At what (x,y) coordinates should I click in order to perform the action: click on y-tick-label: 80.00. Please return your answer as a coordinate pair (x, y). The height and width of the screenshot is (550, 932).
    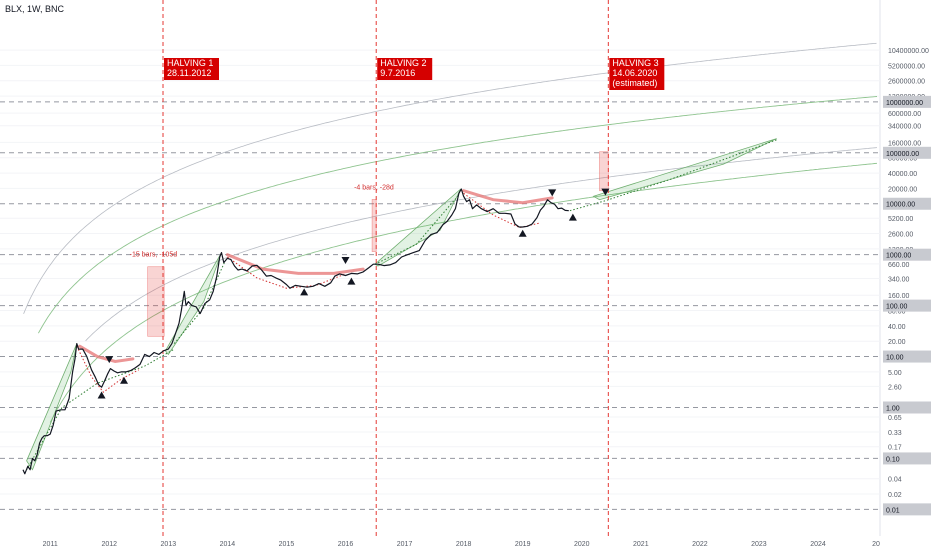
    Looking at the image, I should click on (897, 312).